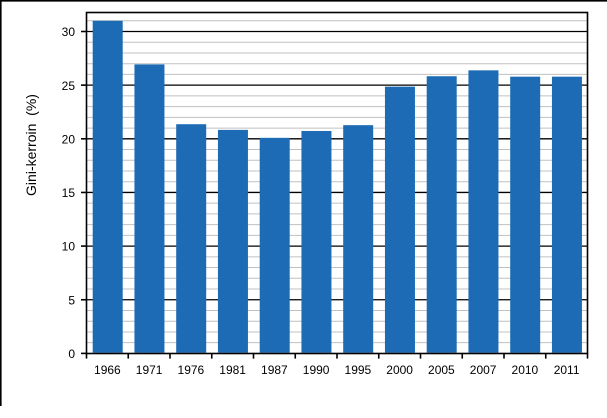 The height and width of the screenshot is (418, 607). I want to click on svg-text: 2007, so click(483, 370).